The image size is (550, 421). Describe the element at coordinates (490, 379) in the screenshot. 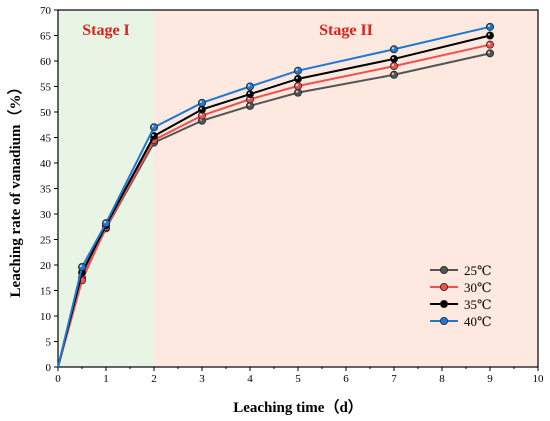

I see `x-tick-label: 9` at that location.